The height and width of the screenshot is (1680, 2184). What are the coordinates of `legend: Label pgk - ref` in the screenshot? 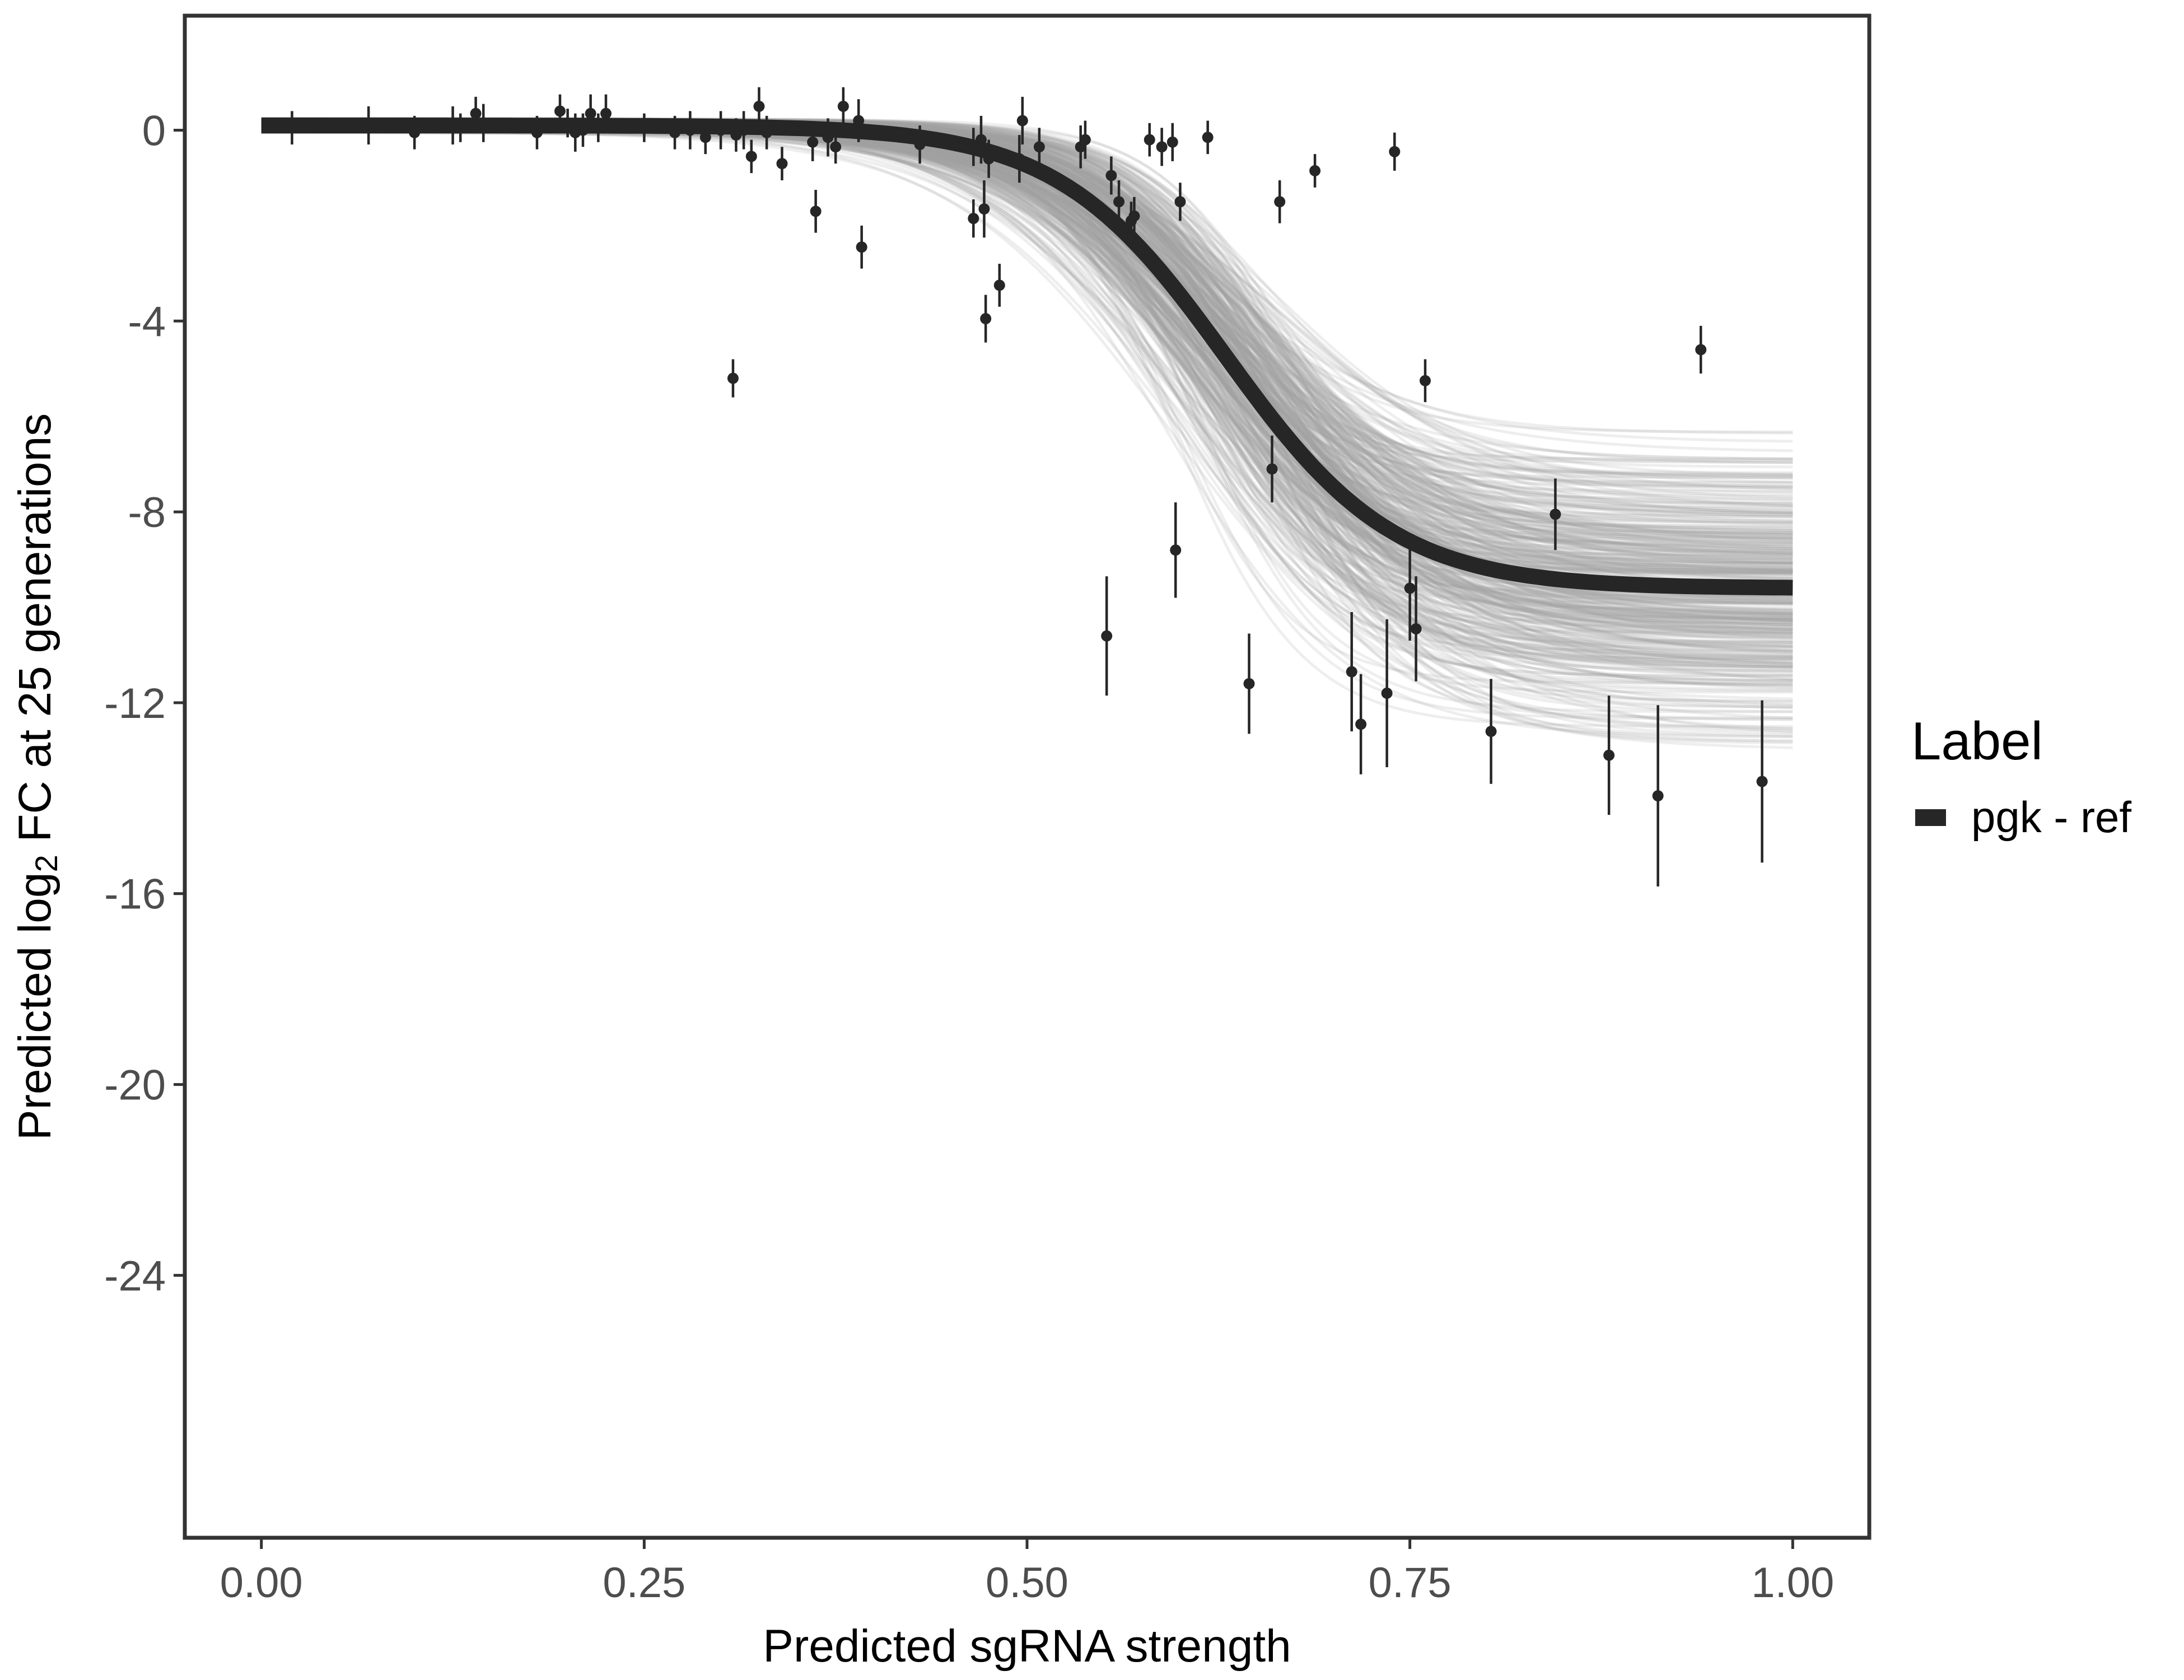 It's located at (2021, 777).